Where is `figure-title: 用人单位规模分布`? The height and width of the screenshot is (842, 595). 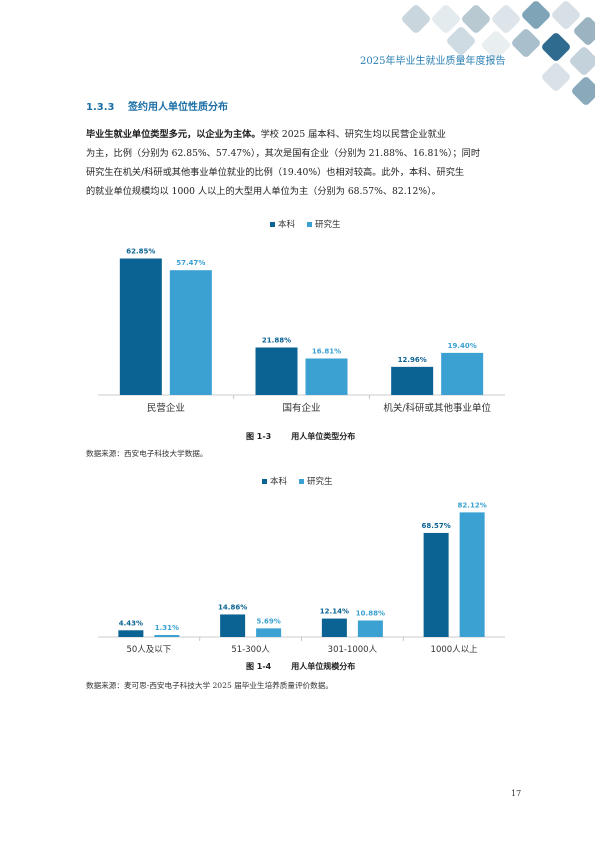 figure-title: 用人单位规模分布 is located at coordinates (323, 666).